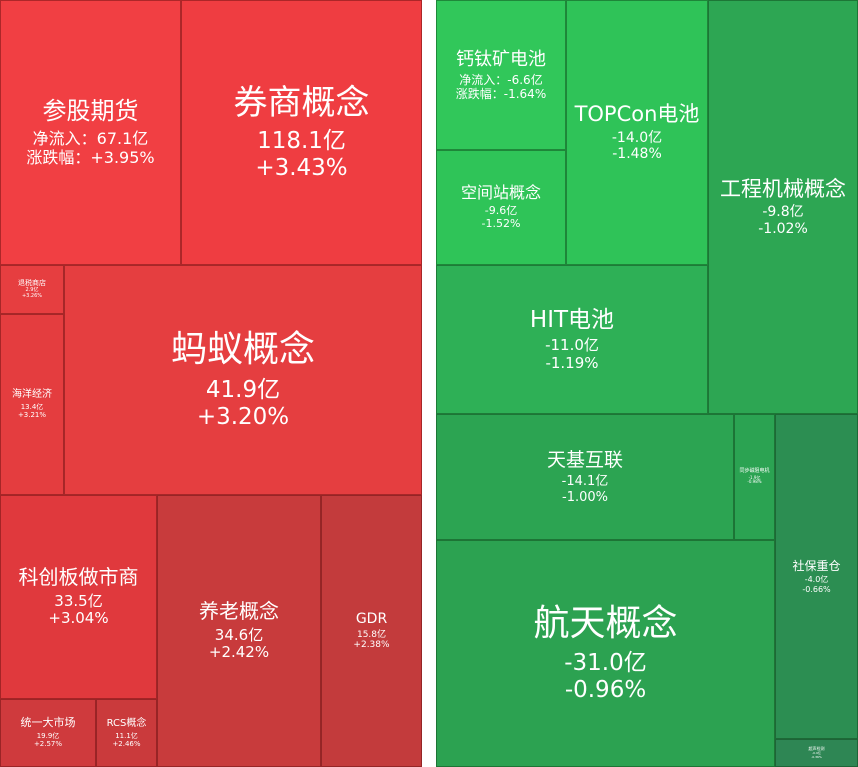  Describe the element at coordinates (637, 154) in the screenshot. I see `tile-change: -1.48%` at that location.